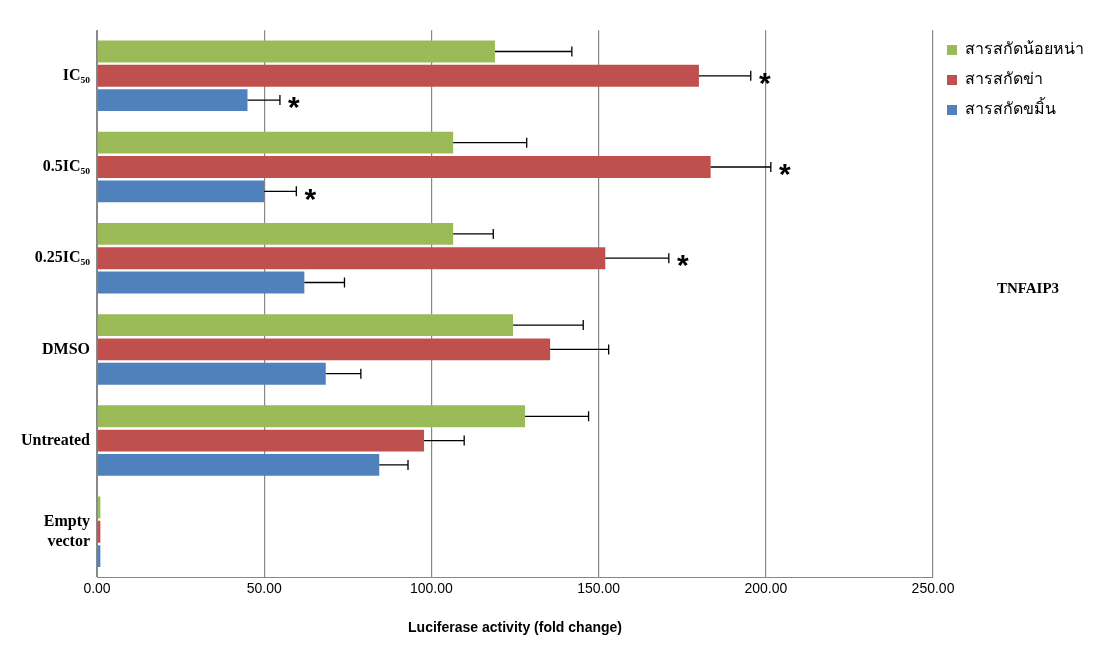 Image resolution: width=1112 pixels, height=659 pixels. Describe the element at coordinates (67, 530) in the screenshot. I see `y-tick-label: Empty vector` at that location.